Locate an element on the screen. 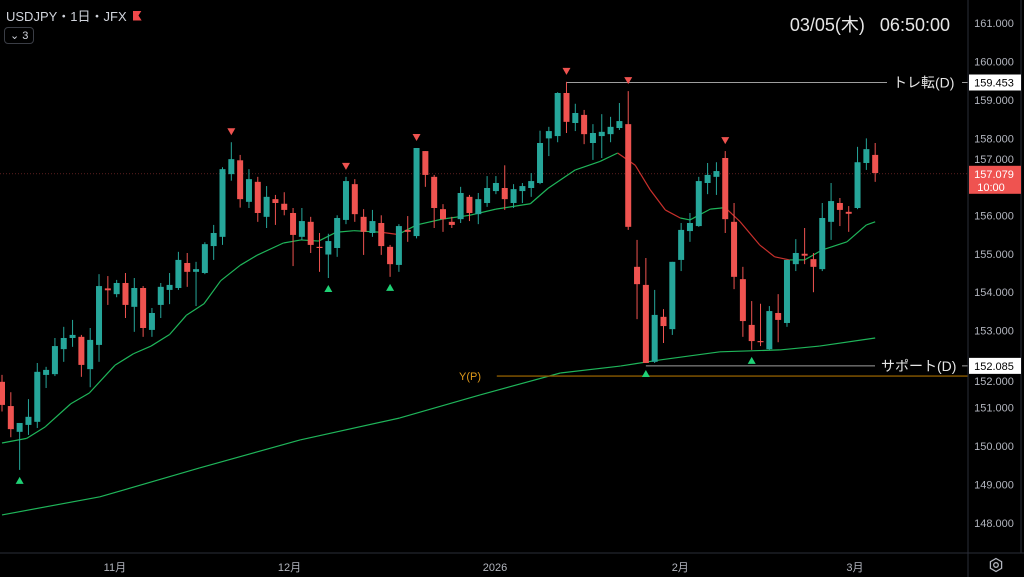 This screenshot has width=1024, height=577. symbol-header: USDJPY・1日・JFX is located at coordinates (74, 15).